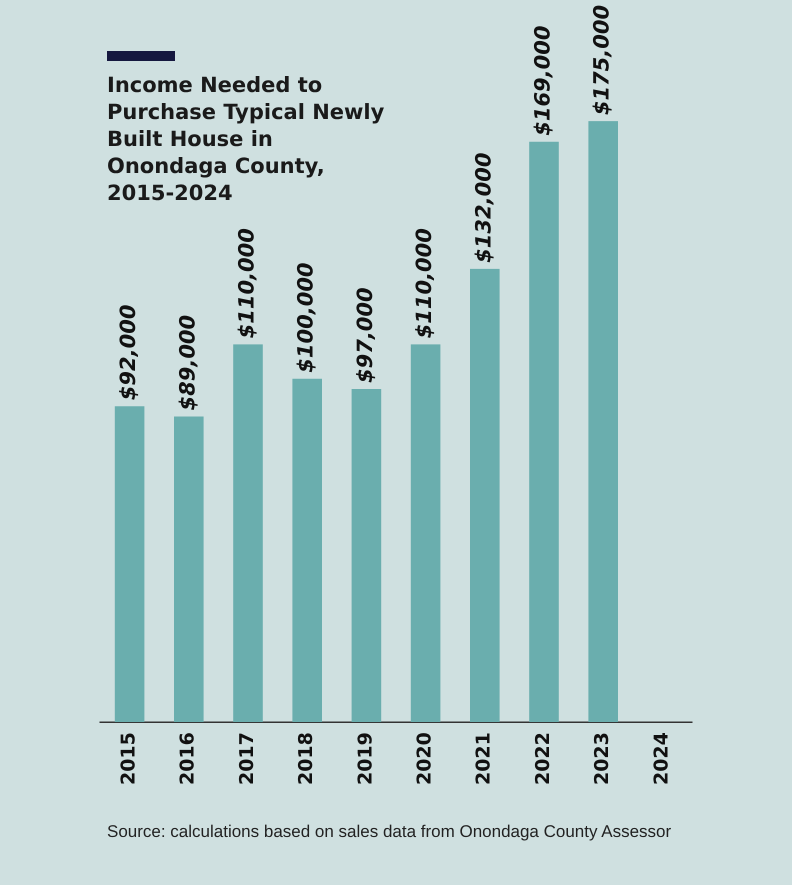 This screenshot has width=792, height=885. Describe the element at coordinates (365, 759) in the screenshot. I see `x-tick-label: 2019` at that location.